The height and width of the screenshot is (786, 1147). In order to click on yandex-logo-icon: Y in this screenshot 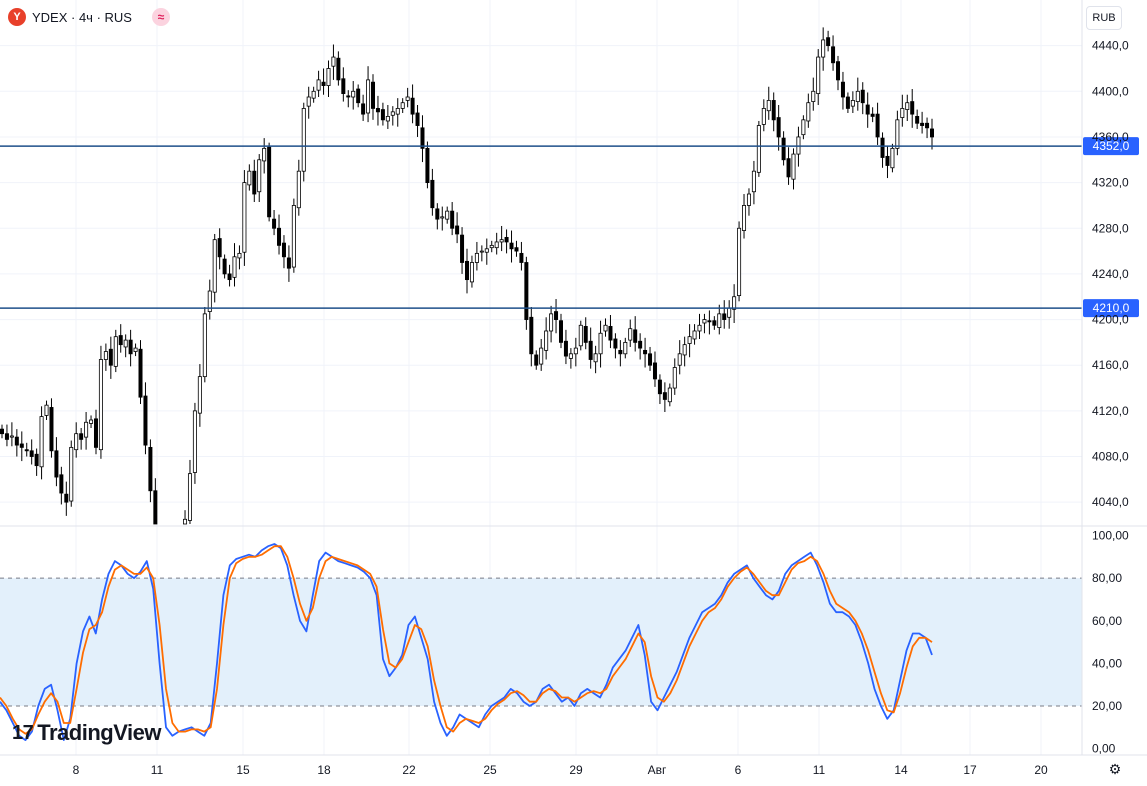, I will do `click(17, 17)`.